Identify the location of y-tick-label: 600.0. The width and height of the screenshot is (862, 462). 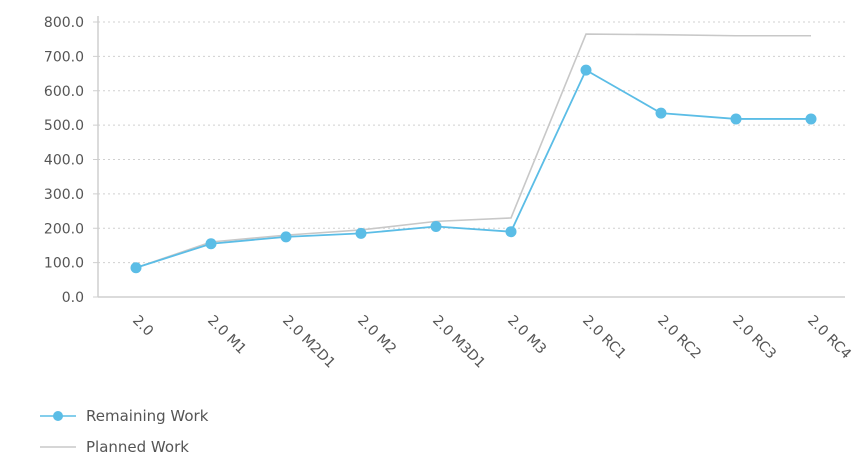
(64, 92).